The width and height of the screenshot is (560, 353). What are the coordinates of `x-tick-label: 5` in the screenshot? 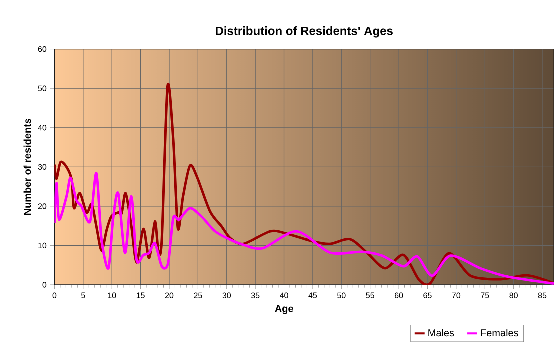 It's located at (83, 295).